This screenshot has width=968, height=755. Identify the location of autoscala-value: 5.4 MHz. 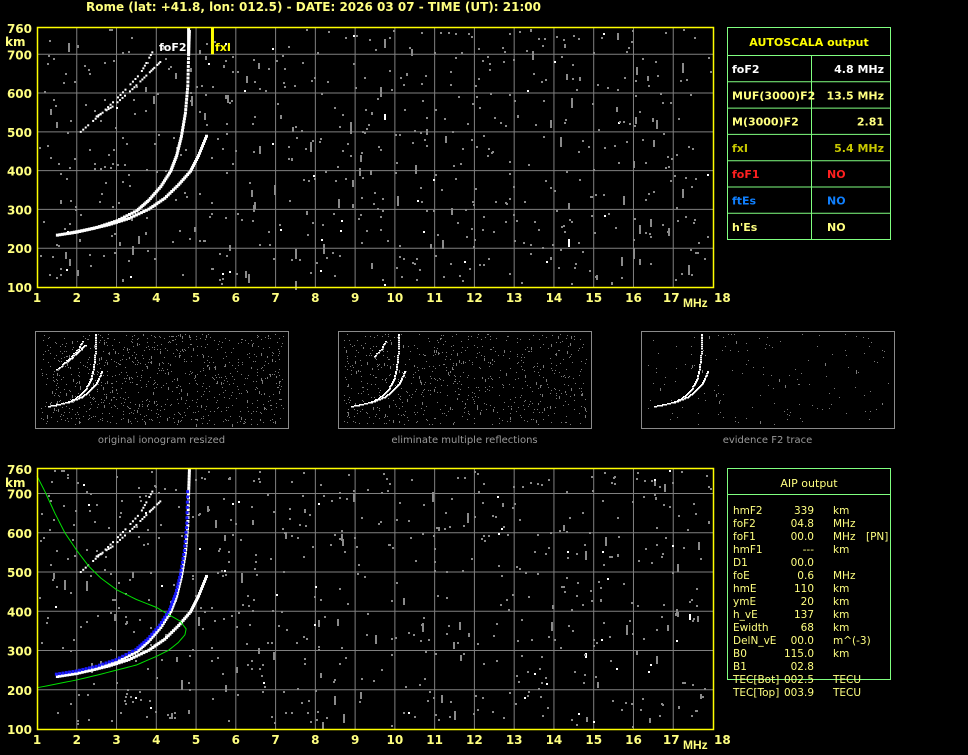
(859, 148).